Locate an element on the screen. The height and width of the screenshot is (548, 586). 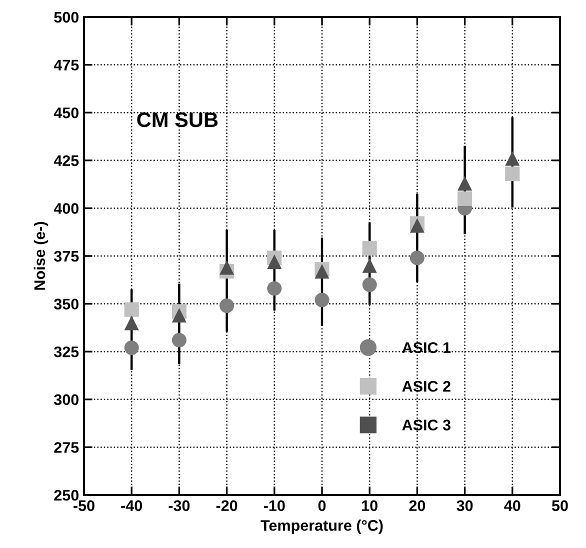
annotation: CM SUB is located at coordinates (177, 120).